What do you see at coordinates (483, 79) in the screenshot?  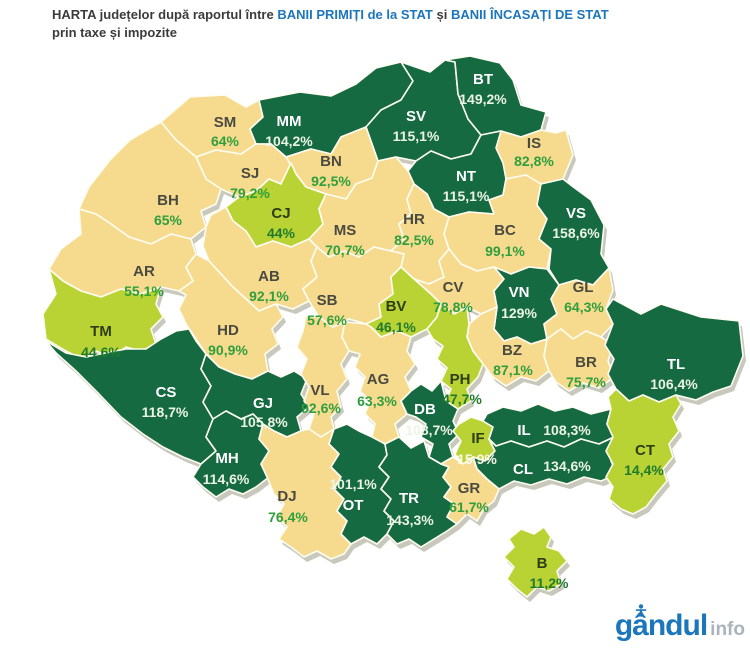 I see `county-BT-code: BT` at bounding box center [483, 79].